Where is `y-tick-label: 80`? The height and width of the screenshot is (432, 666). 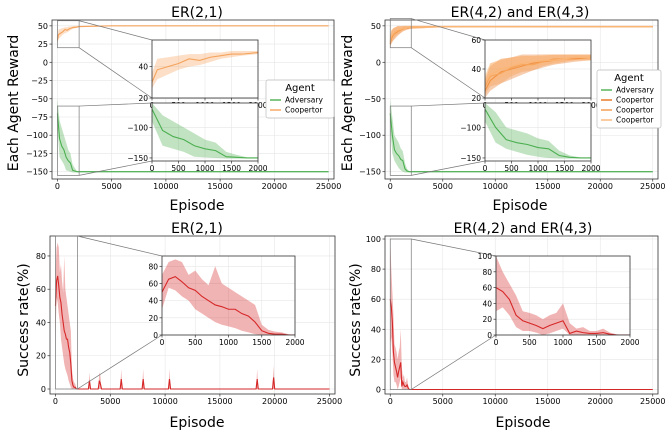
y-tick-label: 80 is located at coordinates (487, 272).